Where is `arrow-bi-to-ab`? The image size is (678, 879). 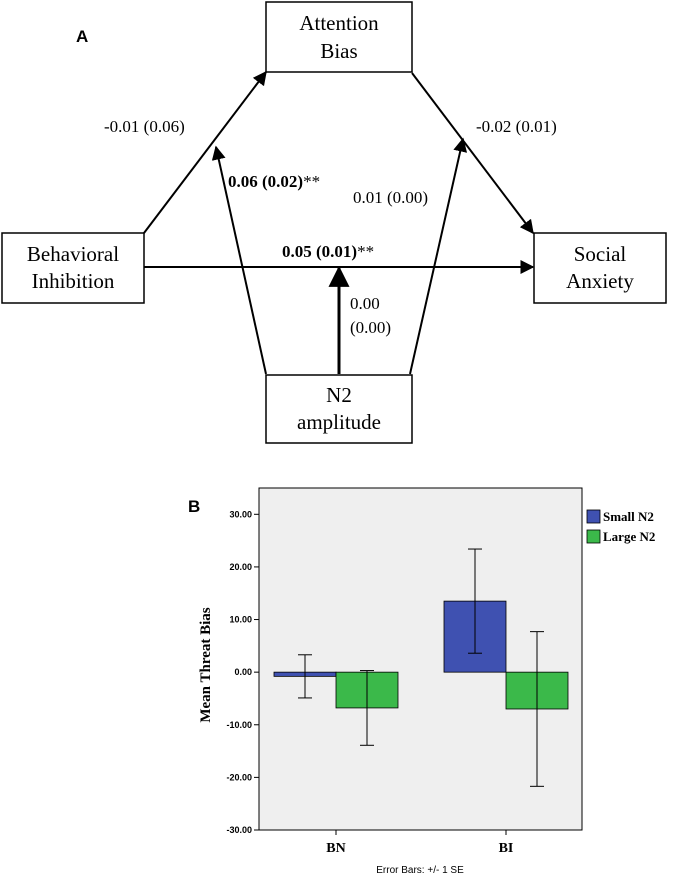 arrow-bi-to-ab is located at coordinates (205, 152).